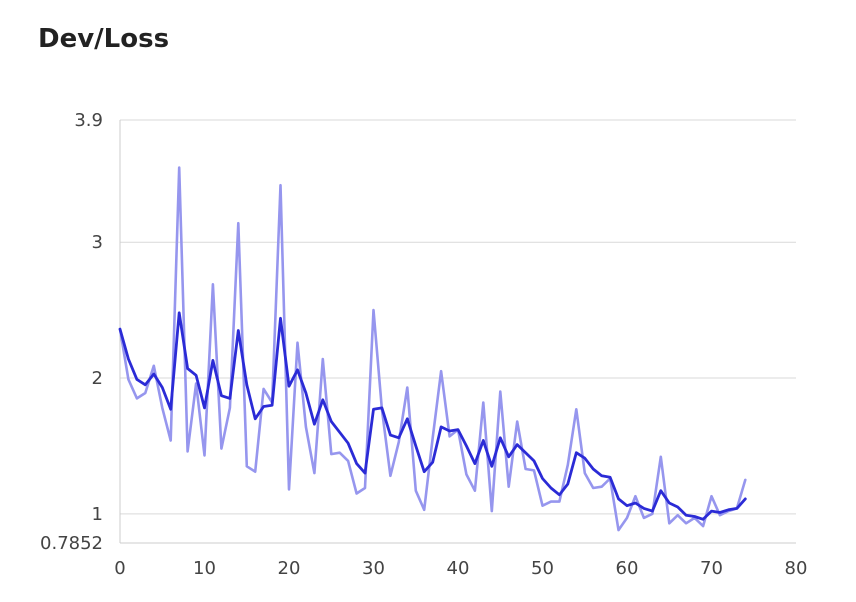 The height and width of the screenshot is (602, 856). Describe the element at coordinates (97, 378) in the screenshot. I see `y-tick-label: 2` at that location.